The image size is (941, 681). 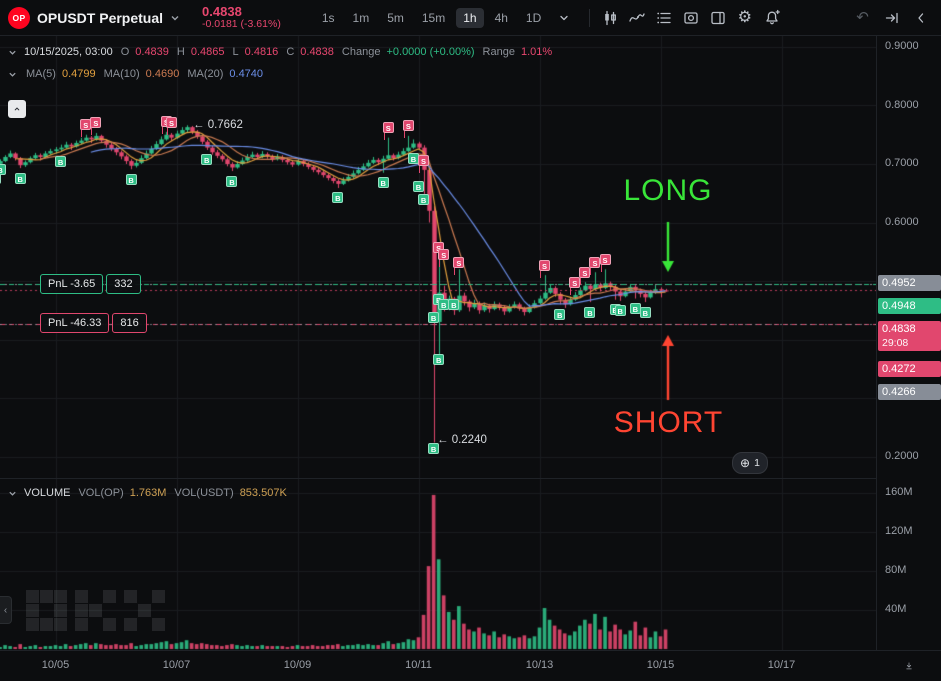 I want to click on open-label: O, so click(x=125, y=52).